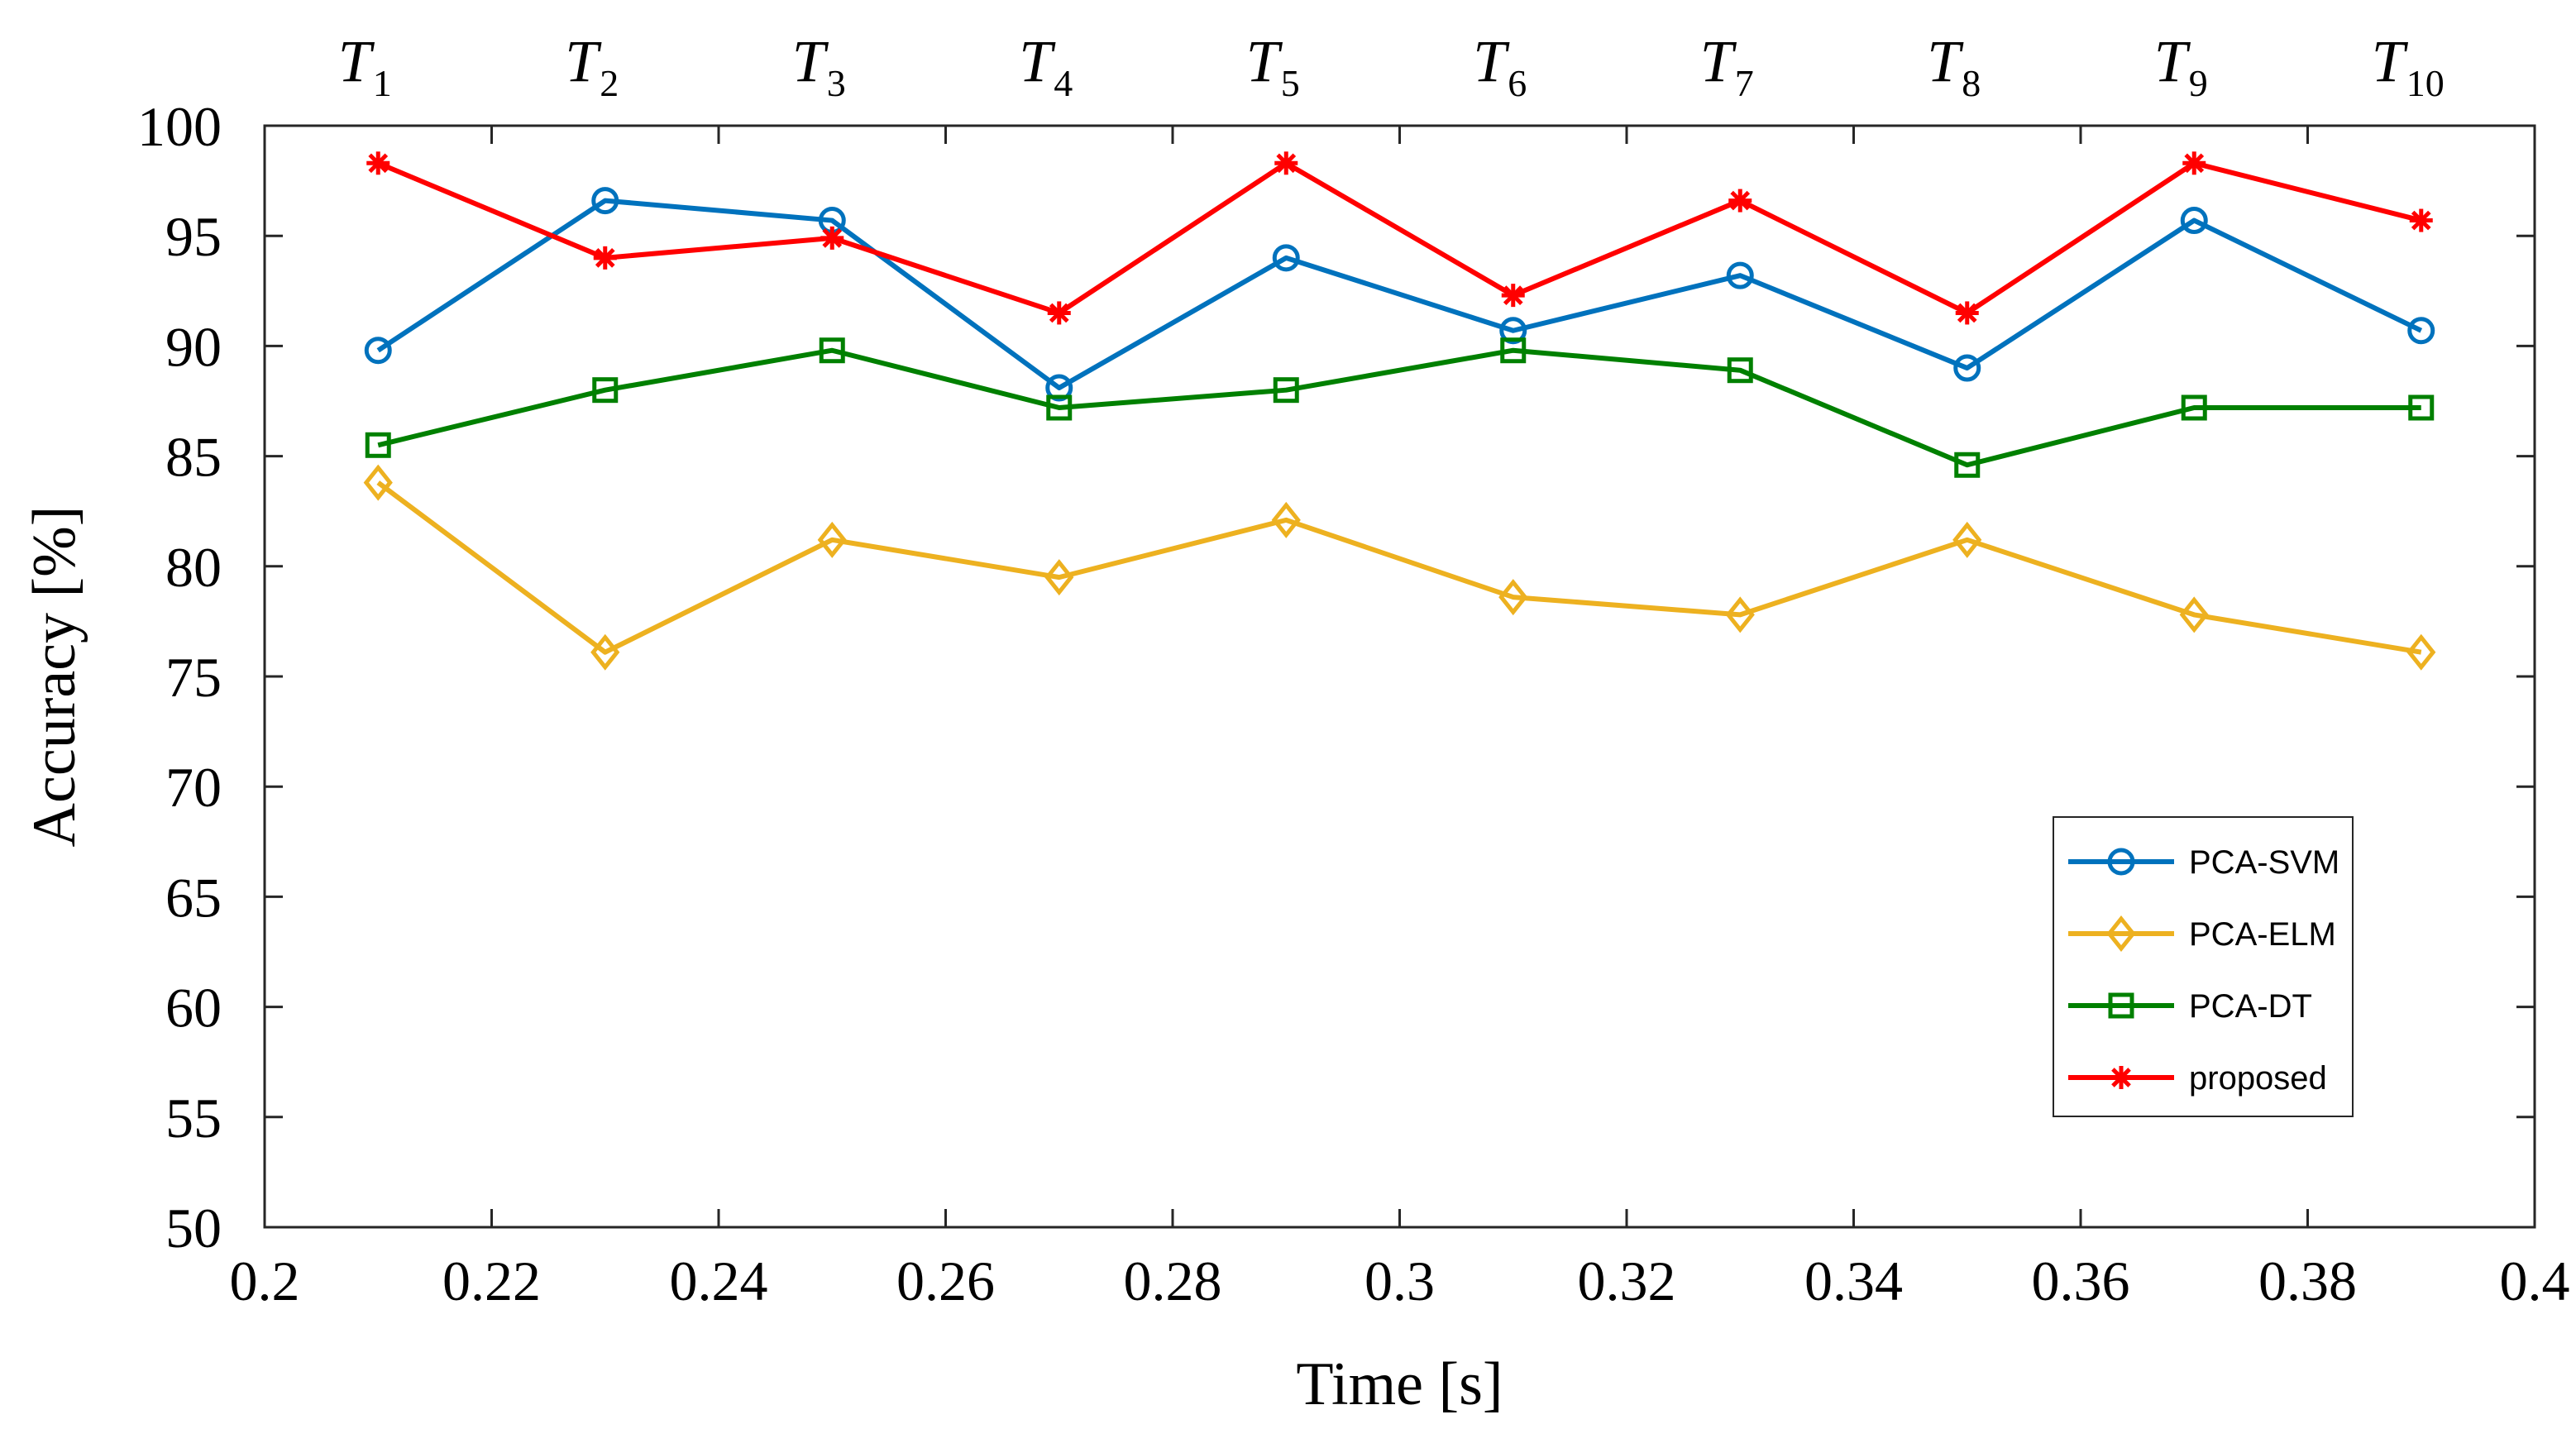 The image size is (2576, 1448). What do you see at coordinates (194, 1118) in the screenshot?
I see `y-tick-label: 55` at bounding box center [194, 1118].